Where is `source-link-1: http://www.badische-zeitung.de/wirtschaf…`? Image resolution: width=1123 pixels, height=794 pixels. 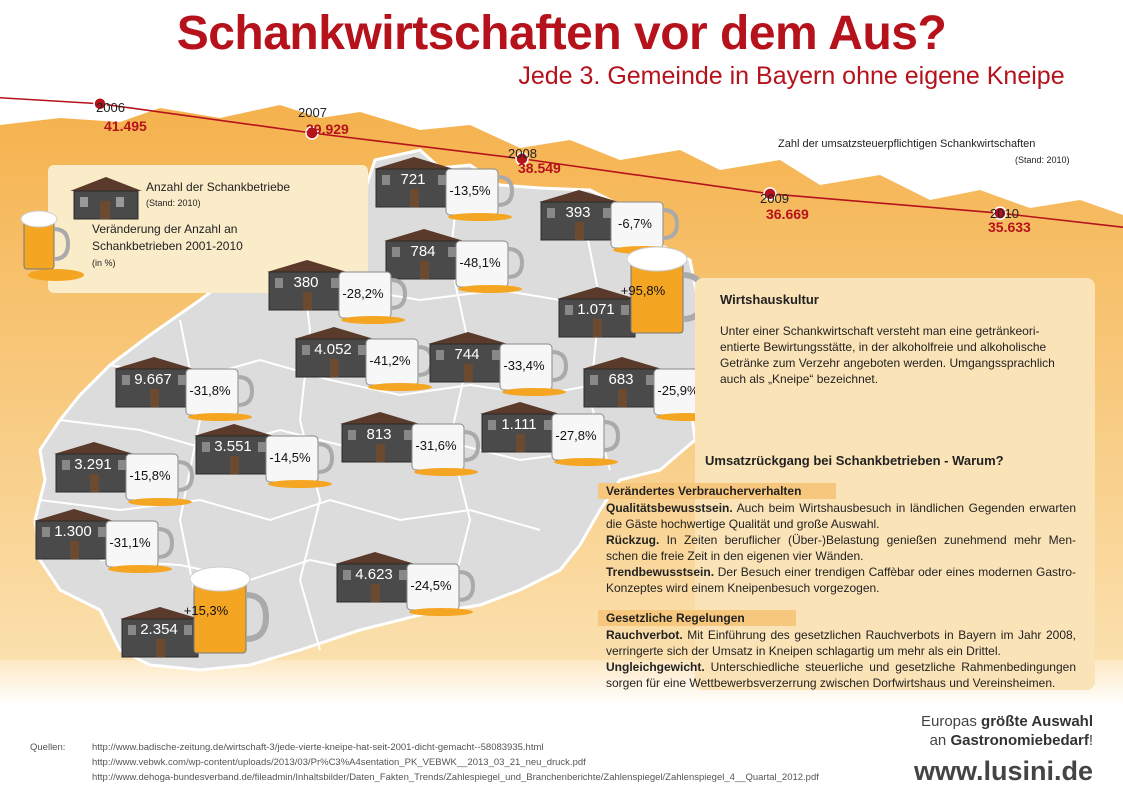
source-link-1: http://www.badische-zeitung.de/wirtschaf… is located at coordinates (318, 747).